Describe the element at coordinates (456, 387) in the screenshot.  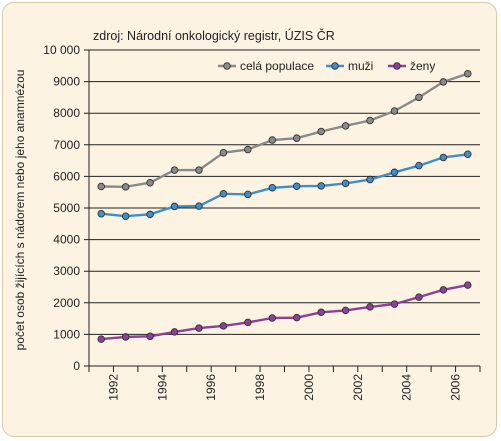
I see `x-tick-label: 2006` at that location.